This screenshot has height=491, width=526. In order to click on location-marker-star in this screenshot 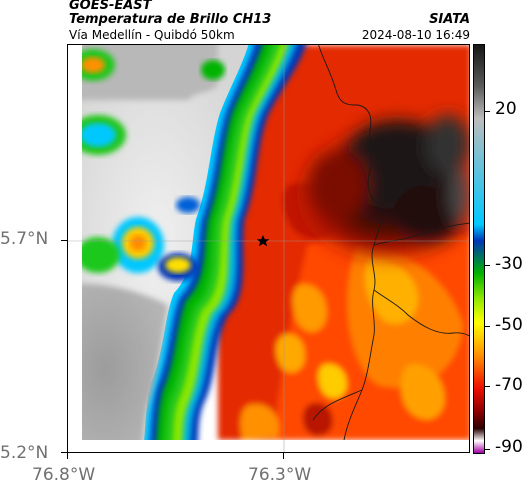, I will do `click(263, 241)`.